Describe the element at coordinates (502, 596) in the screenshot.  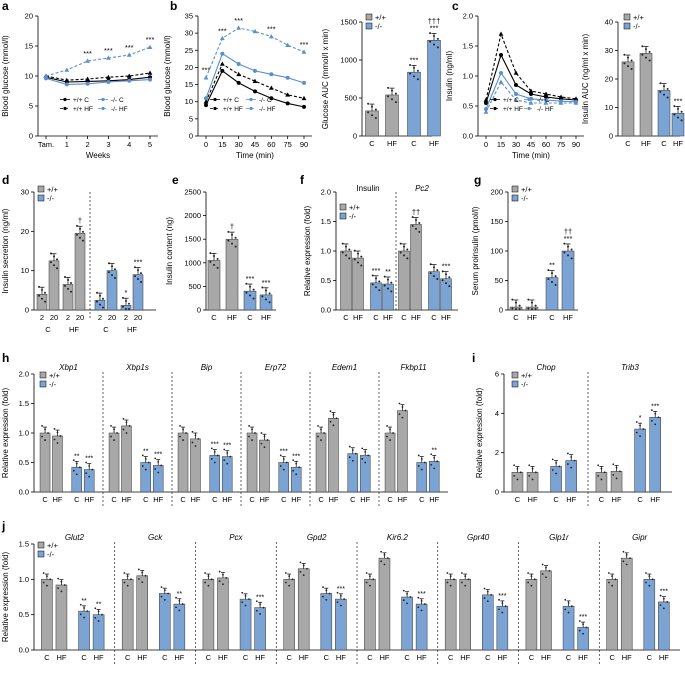
I see `chart-j-significance: ***` at that location.